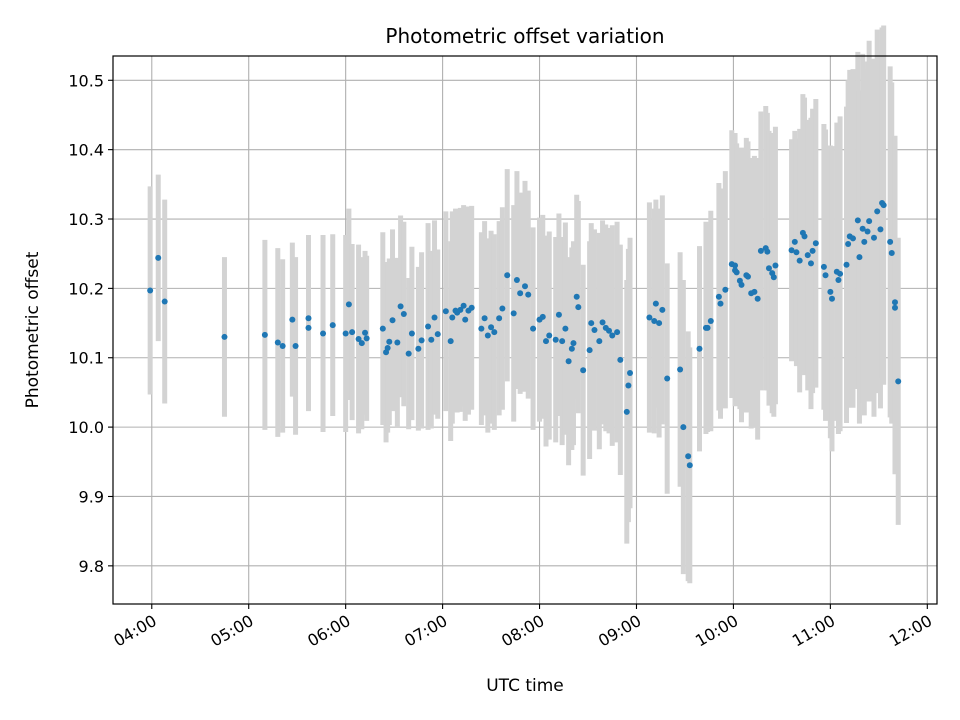 The image size is (960, 720). Describe the element at coordinates (522, 631) in the screenshot. I see `x-tick-label: 08:00` at that location.